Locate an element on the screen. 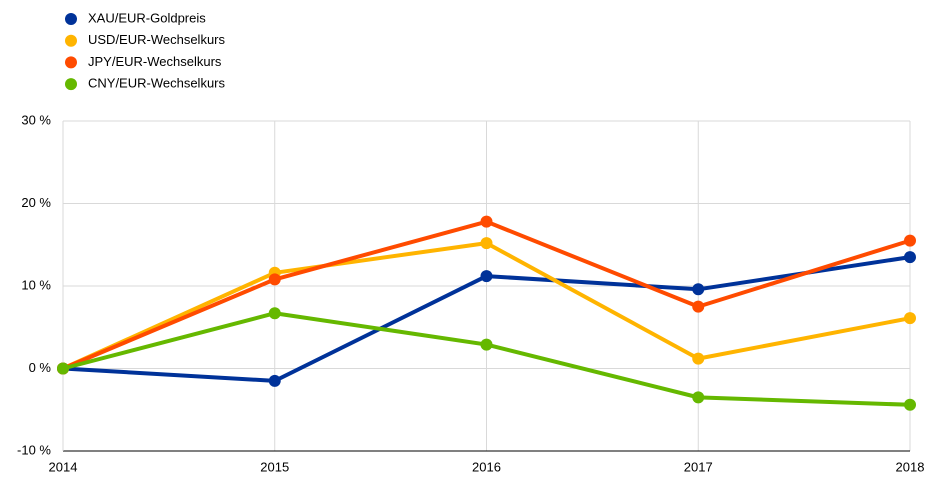  y-tick-label: -10 % is located at coordinates (34, 449).